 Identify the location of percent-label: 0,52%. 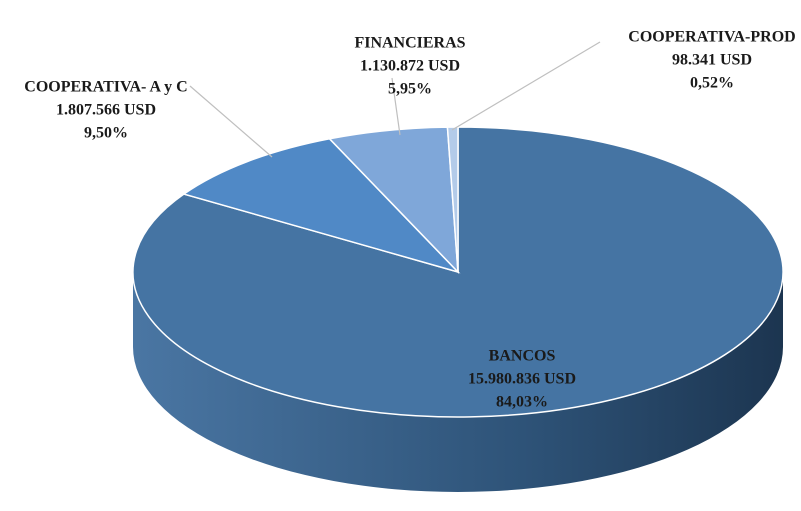
(712, 83).